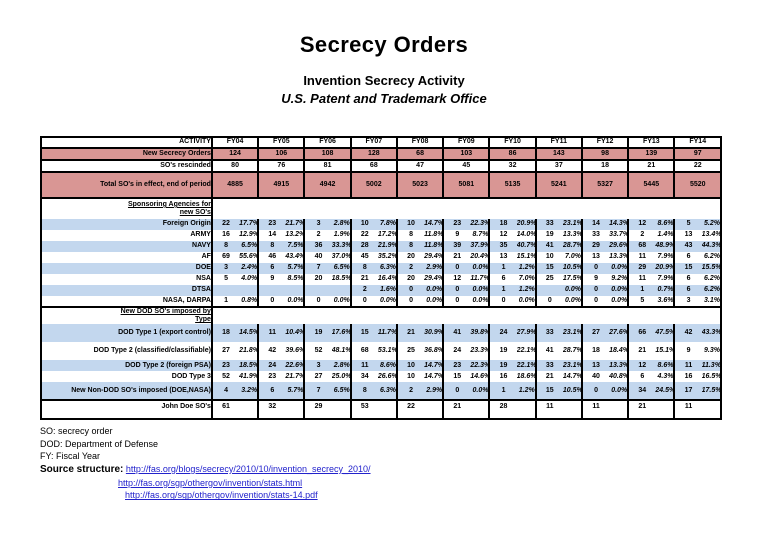 The width and height of the screenshot is (768, 535). What do you see at coordinates (235, 154) in the screenshot?
I see `summary-value-cell: 124` at bounding box center [235, 154].